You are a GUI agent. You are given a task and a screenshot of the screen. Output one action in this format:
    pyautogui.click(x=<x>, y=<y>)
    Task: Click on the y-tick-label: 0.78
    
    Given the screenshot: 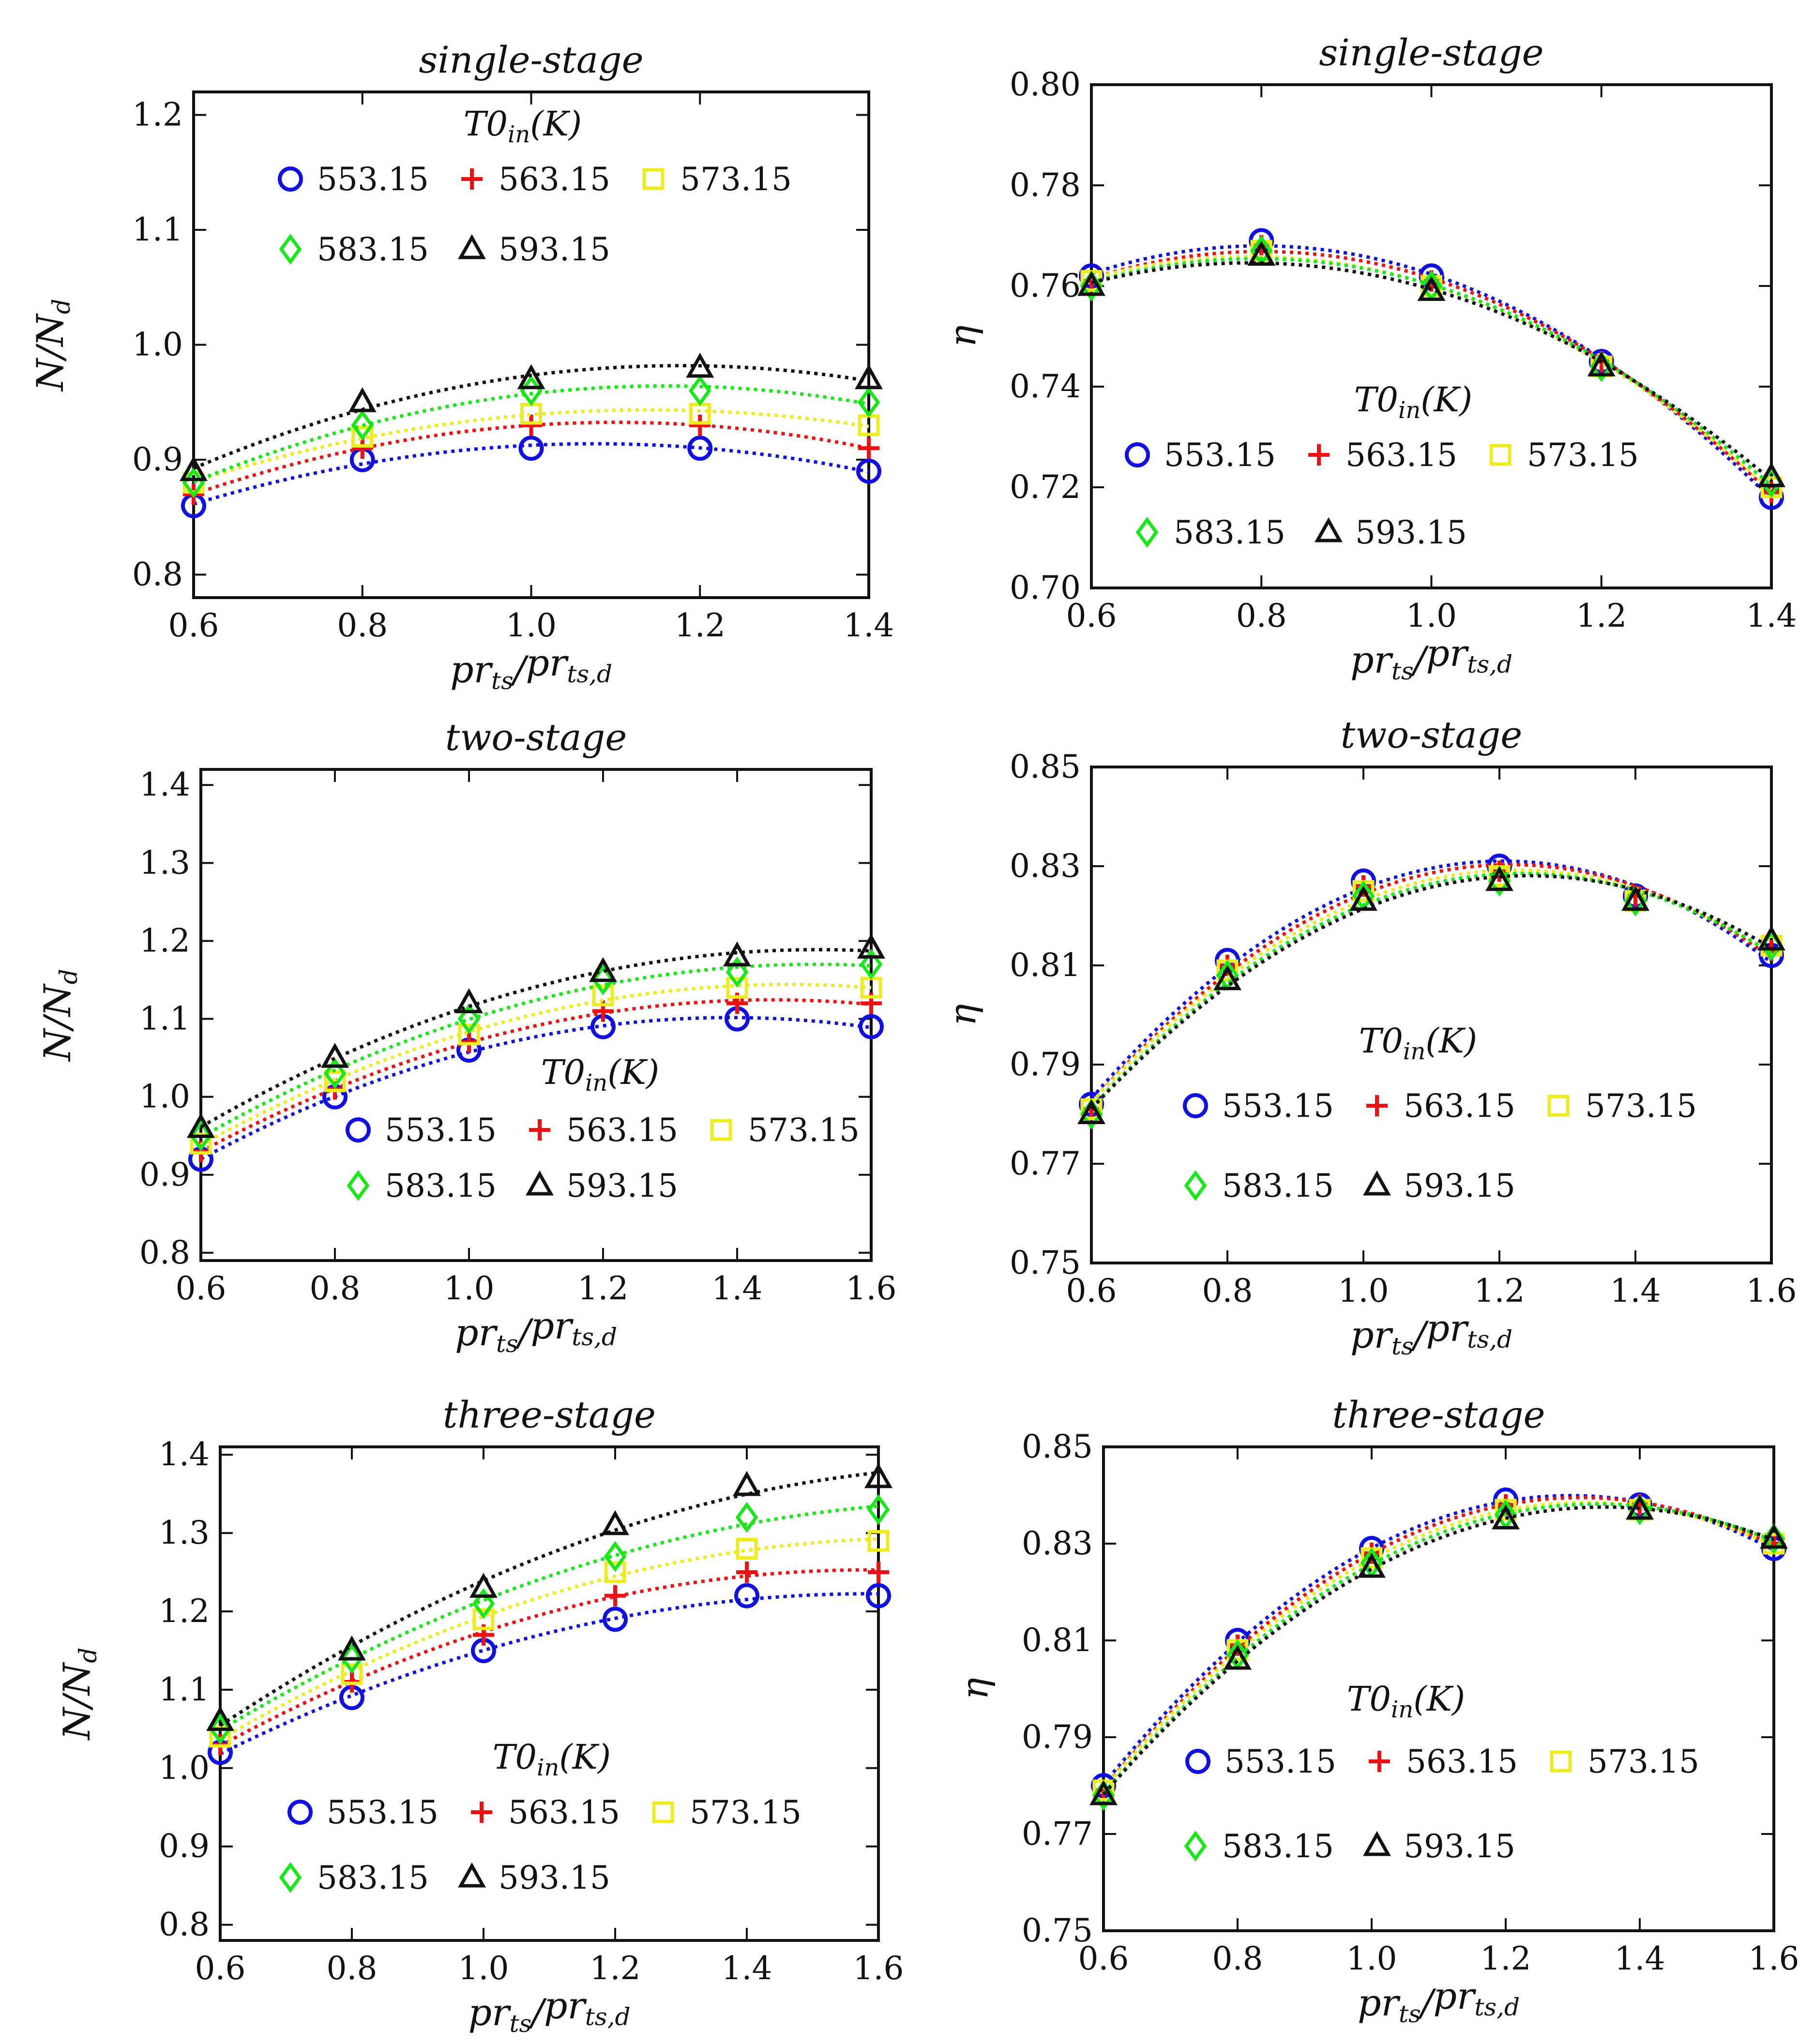 What is the action you would take?
    pyautogui.click(x=1045, y=185)
    